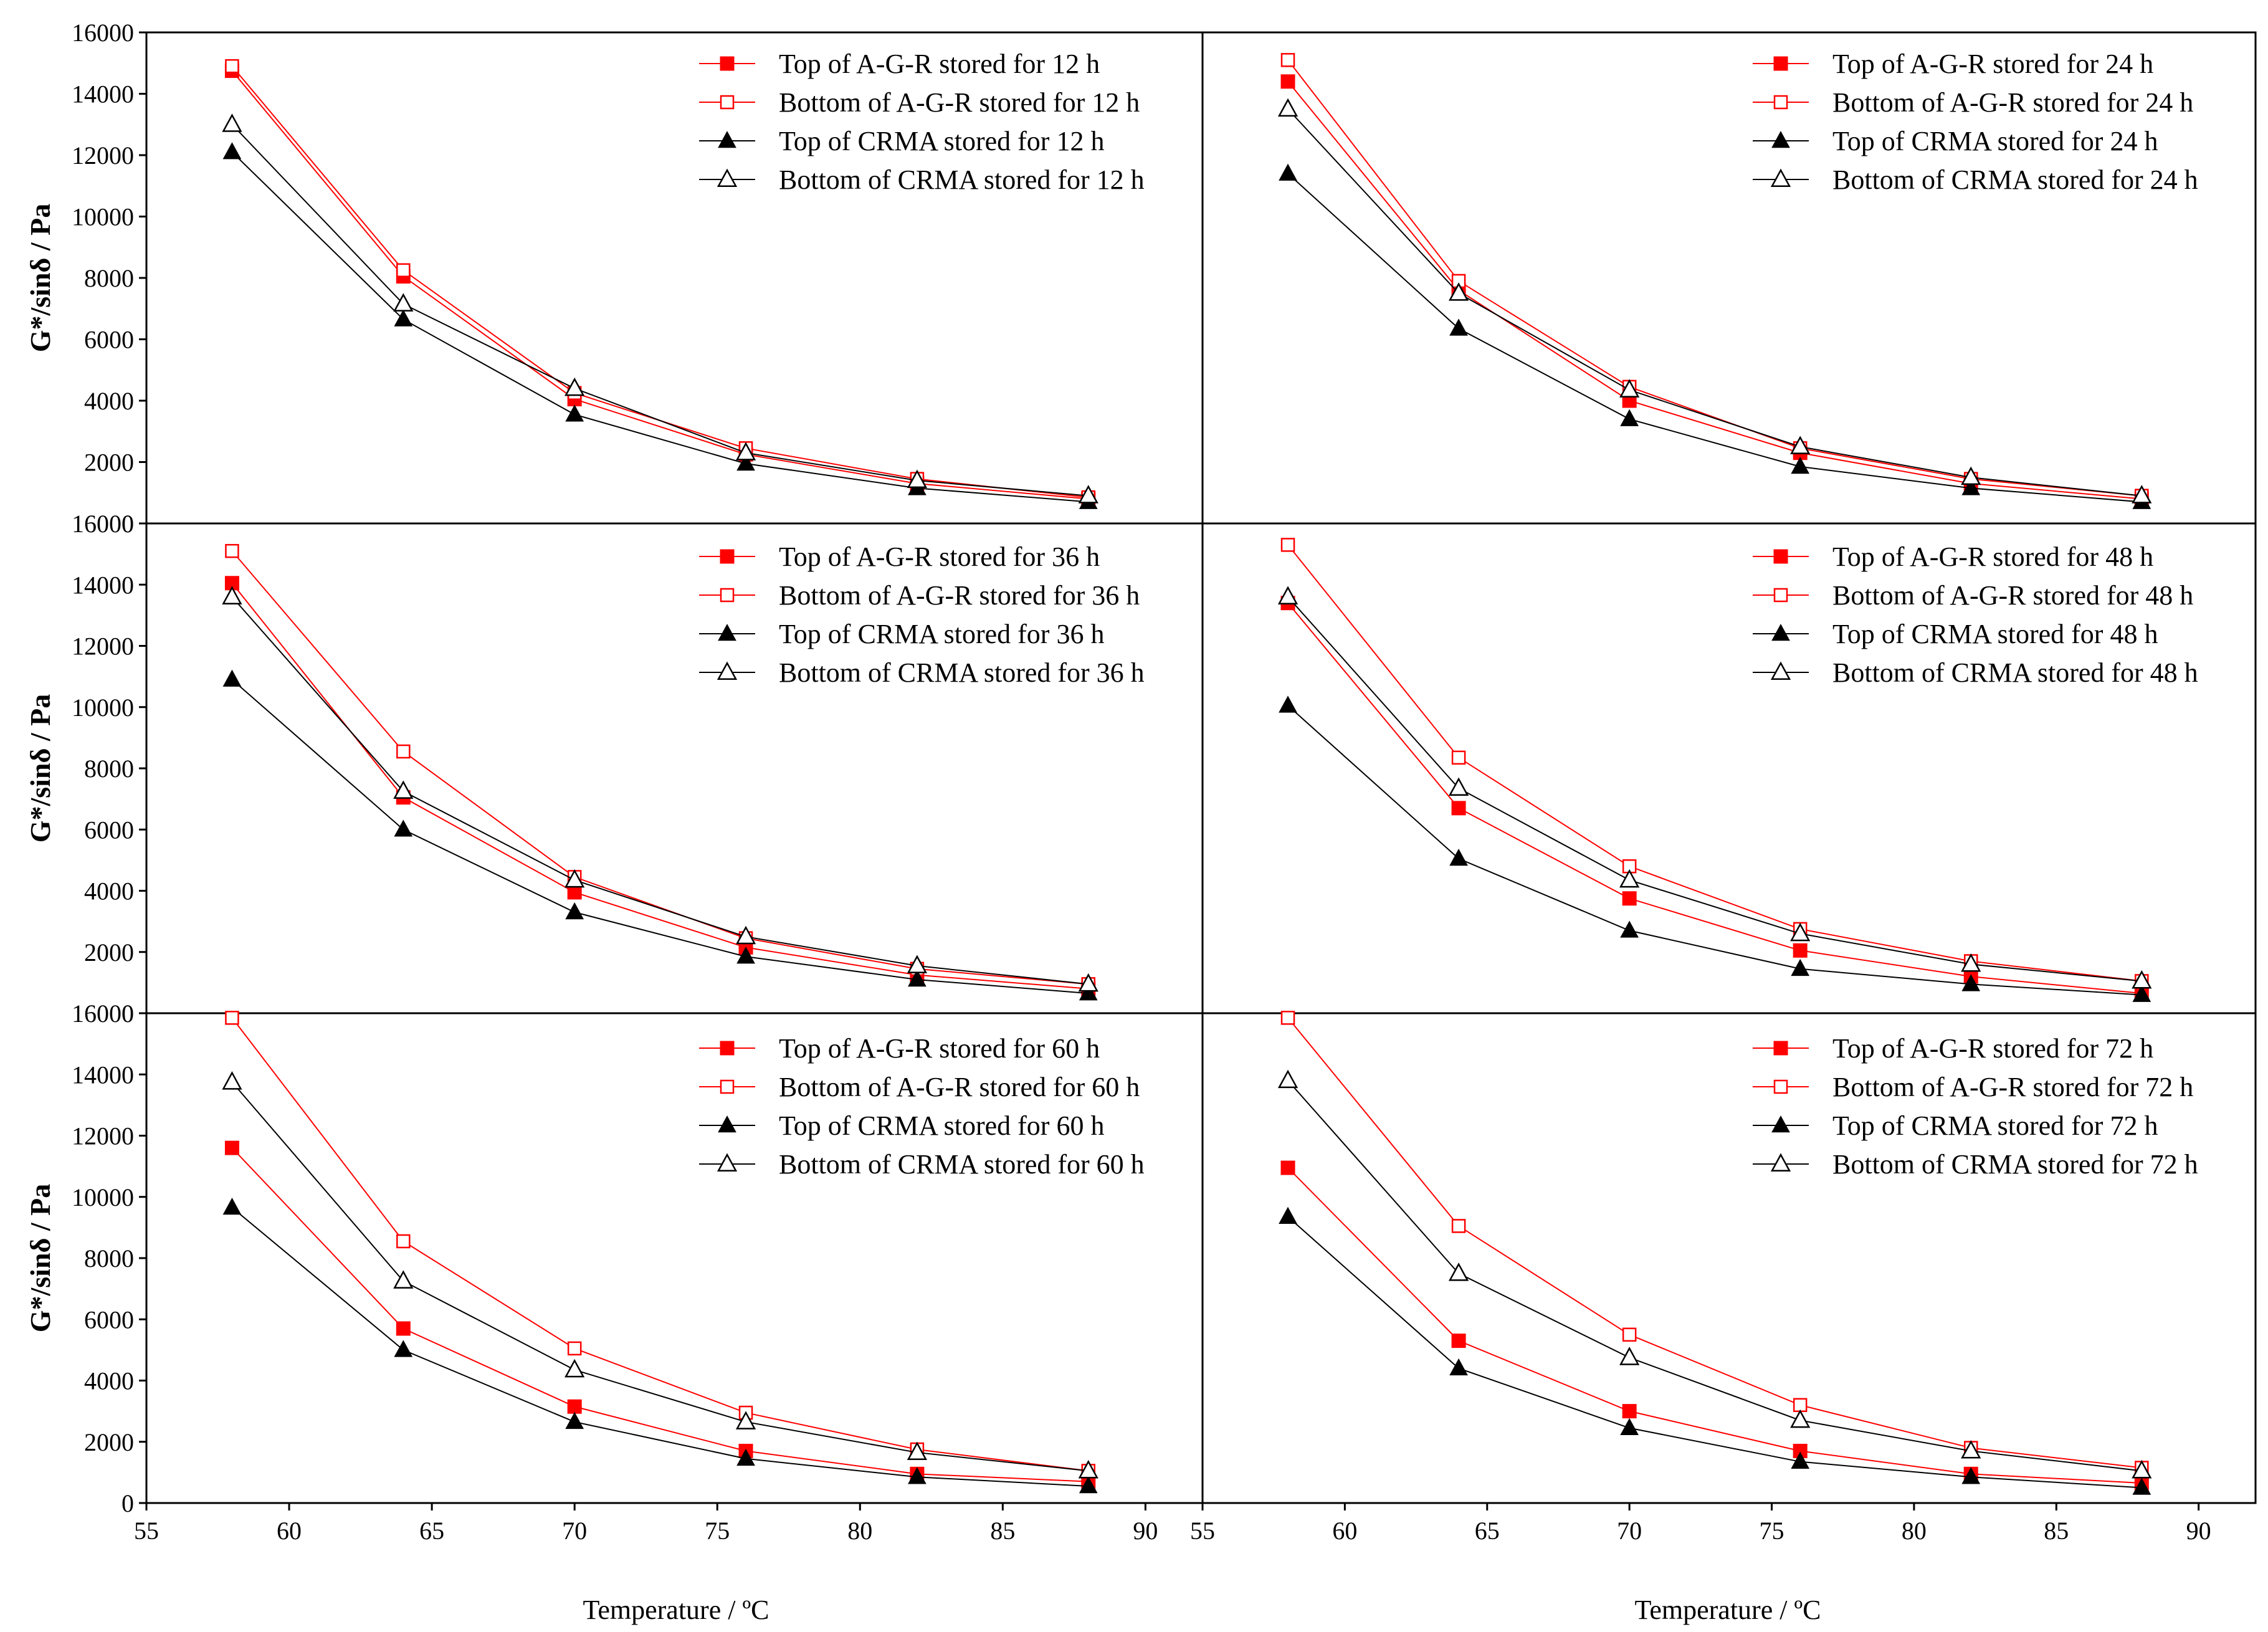  I want to click on legend-label: Top of CRMA stored for 72 h, so click(1995, 1125).